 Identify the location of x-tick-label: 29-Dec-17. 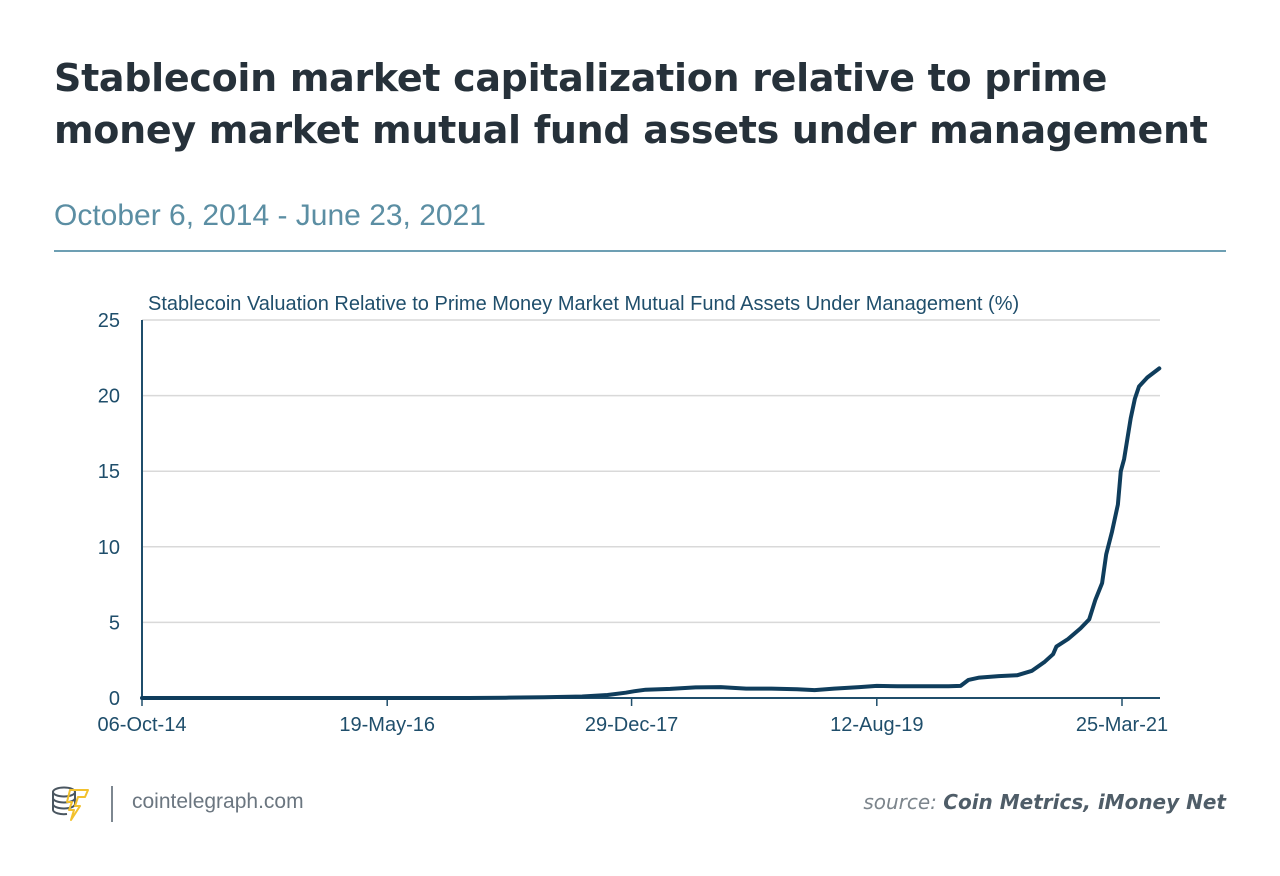
(631, 725).